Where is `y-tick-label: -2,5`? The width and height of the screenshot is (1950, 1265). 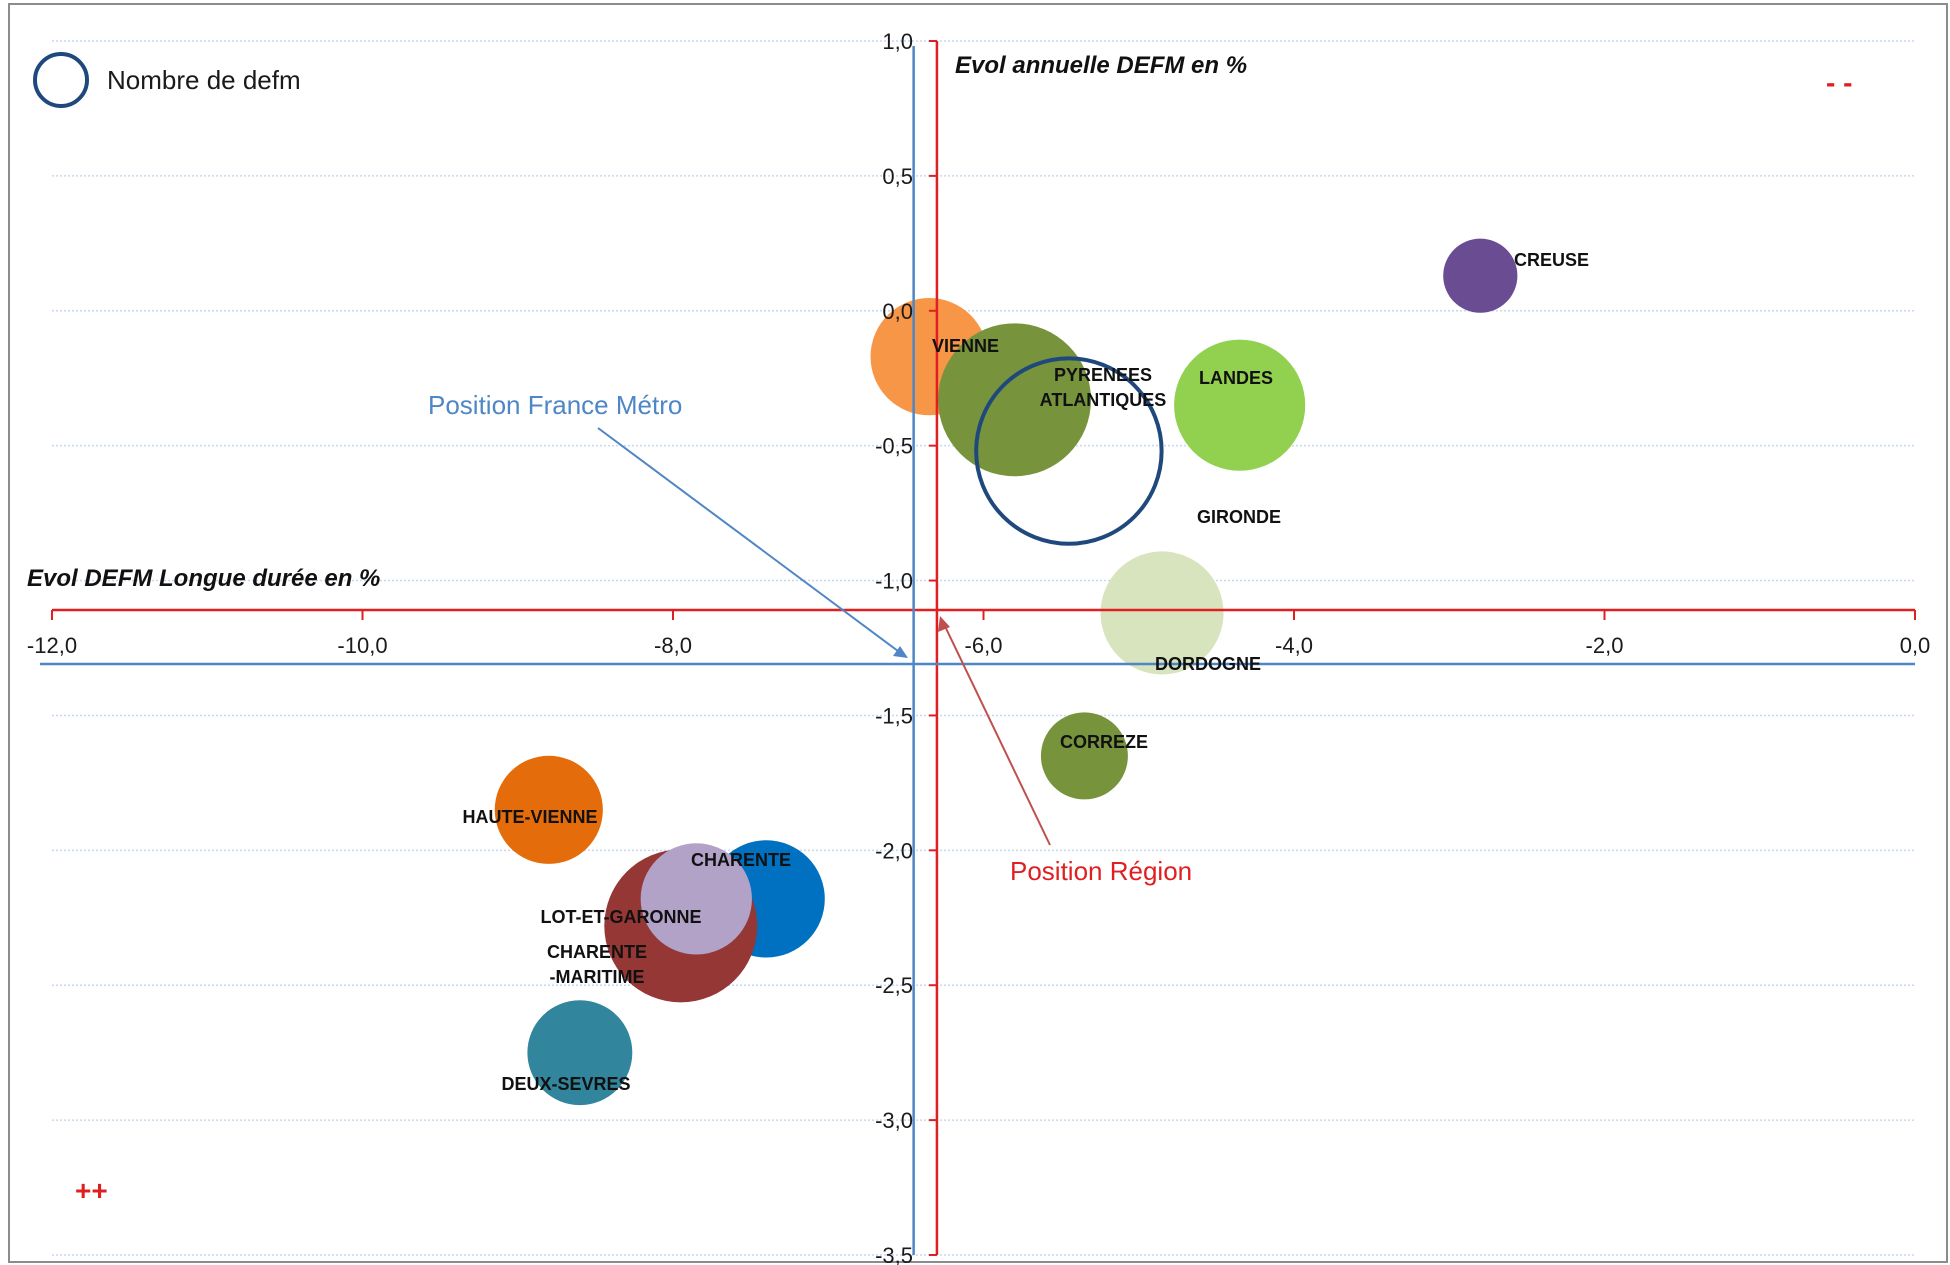 y-tick-label: -2,5 is located at coordinates (894, 985).